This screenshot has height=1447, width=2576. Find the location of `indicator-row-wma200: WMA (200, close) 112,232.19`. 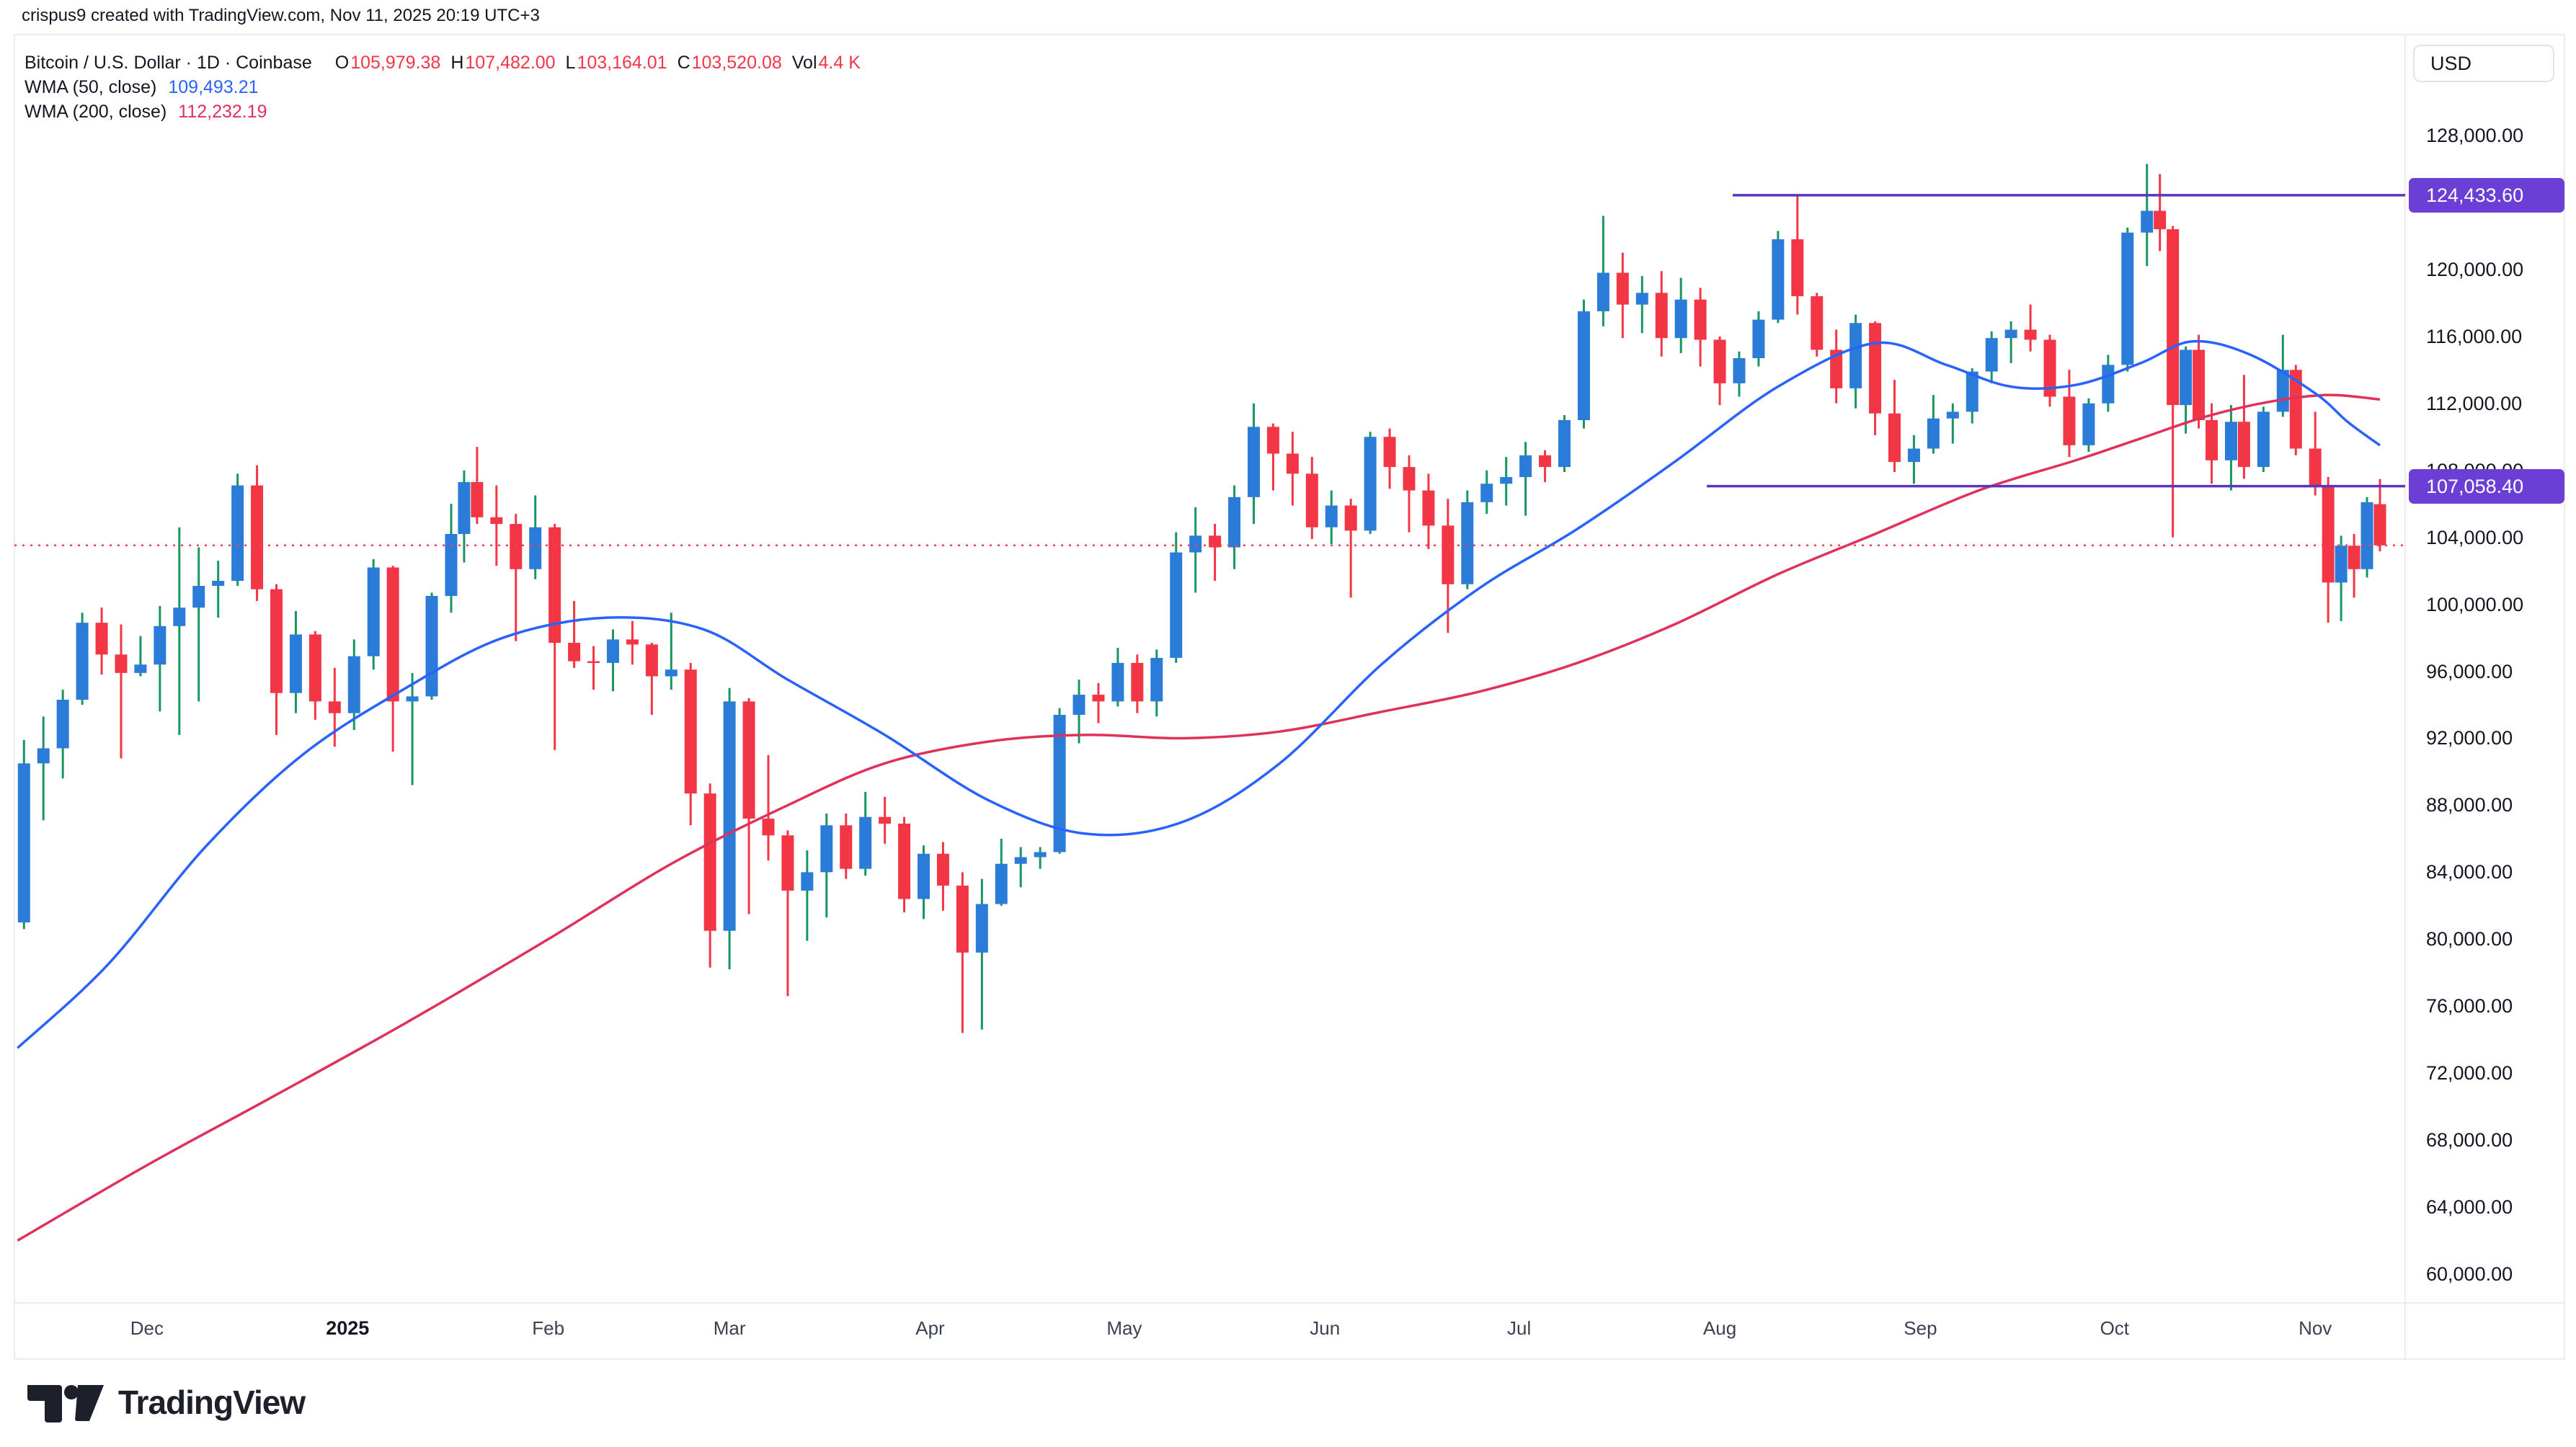

indicator-row-wma200: WMA (200, close) 112,232.19 is located at coordinates (443, 111).